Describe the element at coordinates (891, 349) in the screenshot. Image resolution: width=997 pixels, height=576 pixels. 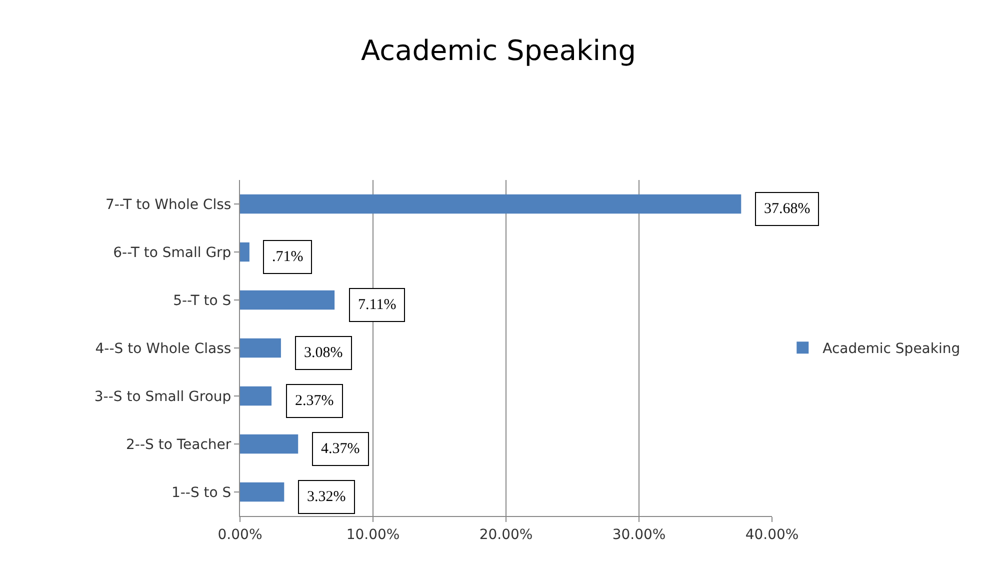
I see `legend-label: Academic Speaking` at that location.